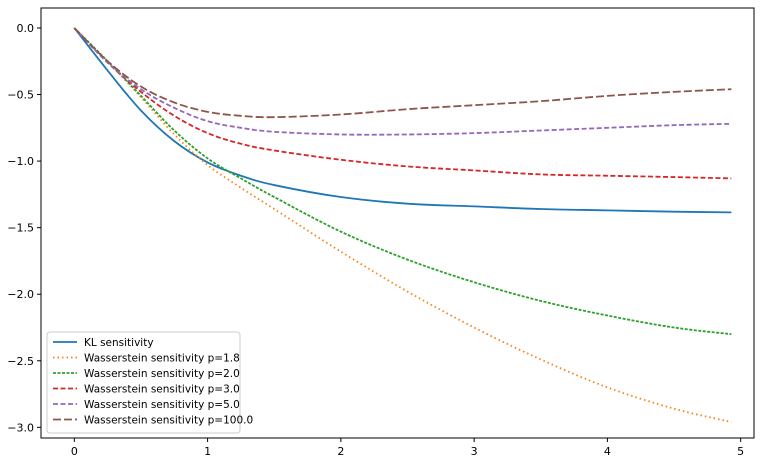 Image resolution: width=761 pixels, height=465 pixels. What do you see at coordinates (20, 161) in the screenshot?
I see `y-tick-label: −1.0` at bounding box center [20, 161].